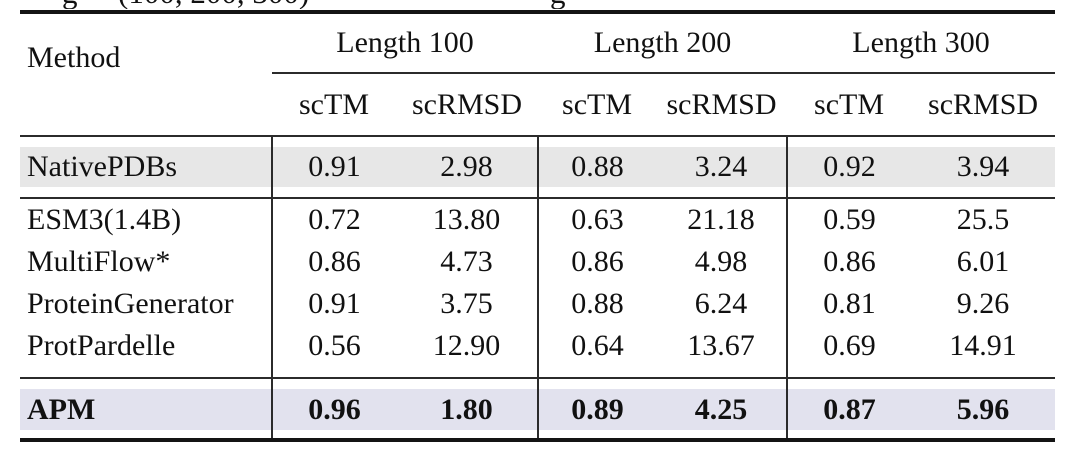 The image size is (1080, 461). I want to click on value-cell: 3.94, so click(983, 167).